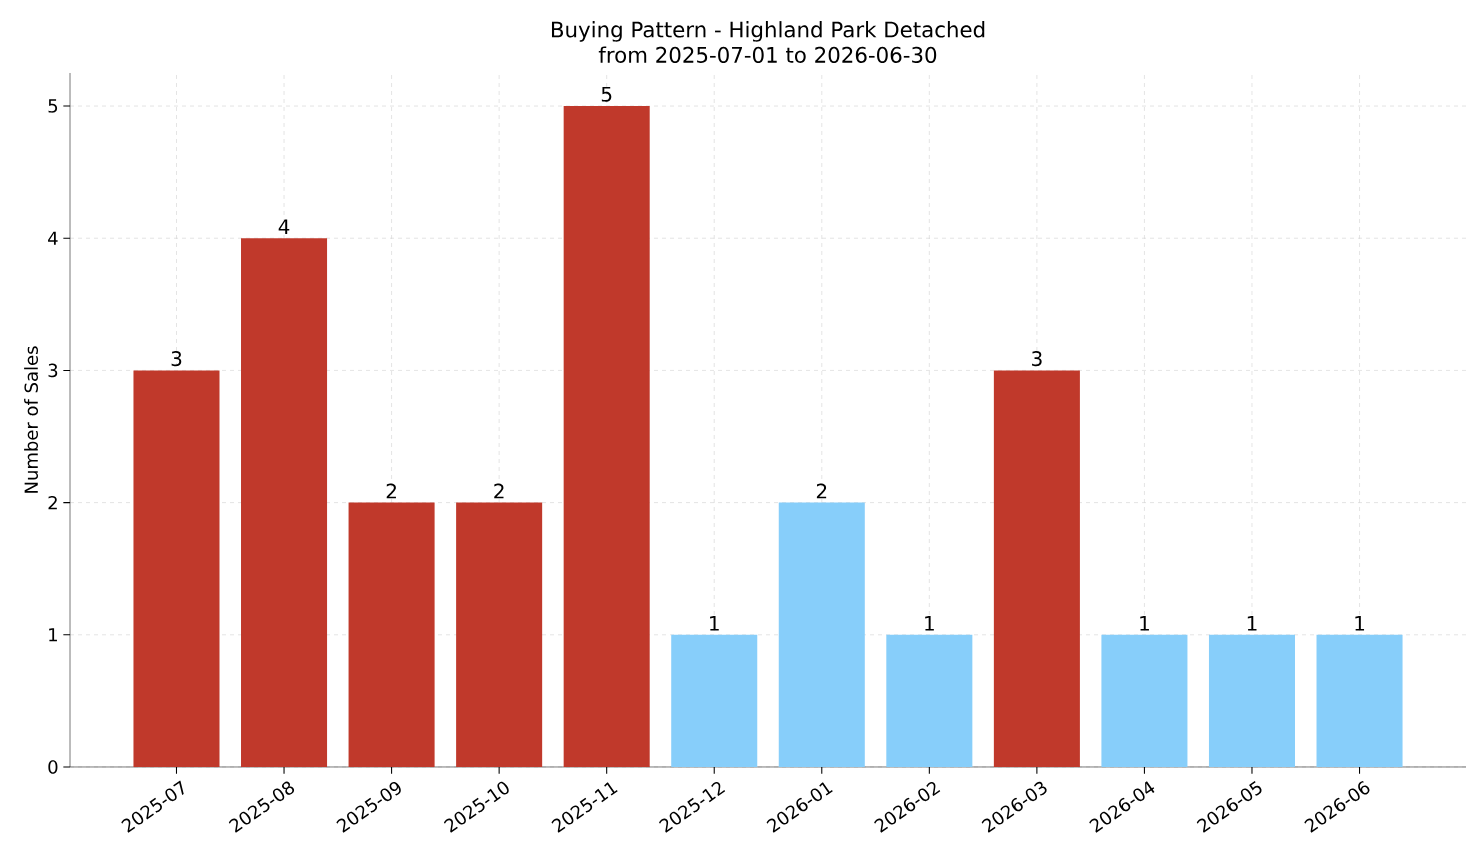 The height and width of the screenshot is (863, 1481). I want to click on y-tick-label: 1, so click(53, 635).